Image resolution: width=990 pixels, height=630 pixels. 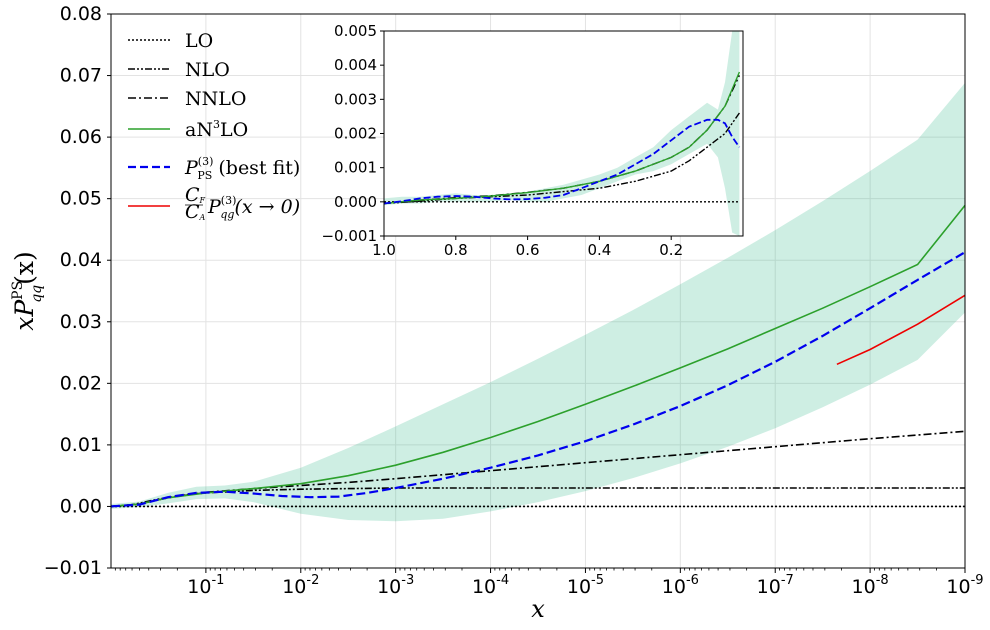 What do you see at coordinates (599, 250) in the screenshot?
I see `inset-x-tick-label: 0.4` at bounding box center [599, 250].